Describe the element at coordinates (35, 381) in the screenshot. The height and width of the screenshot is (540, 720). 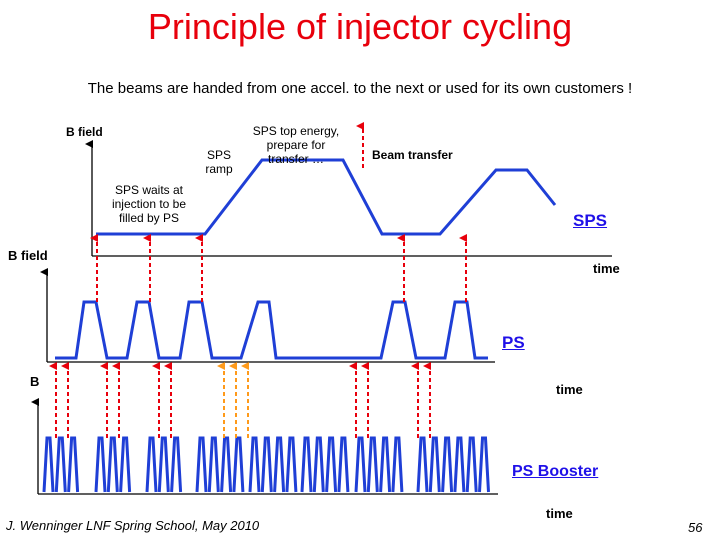
I see `booster-b-label: B` at that location.